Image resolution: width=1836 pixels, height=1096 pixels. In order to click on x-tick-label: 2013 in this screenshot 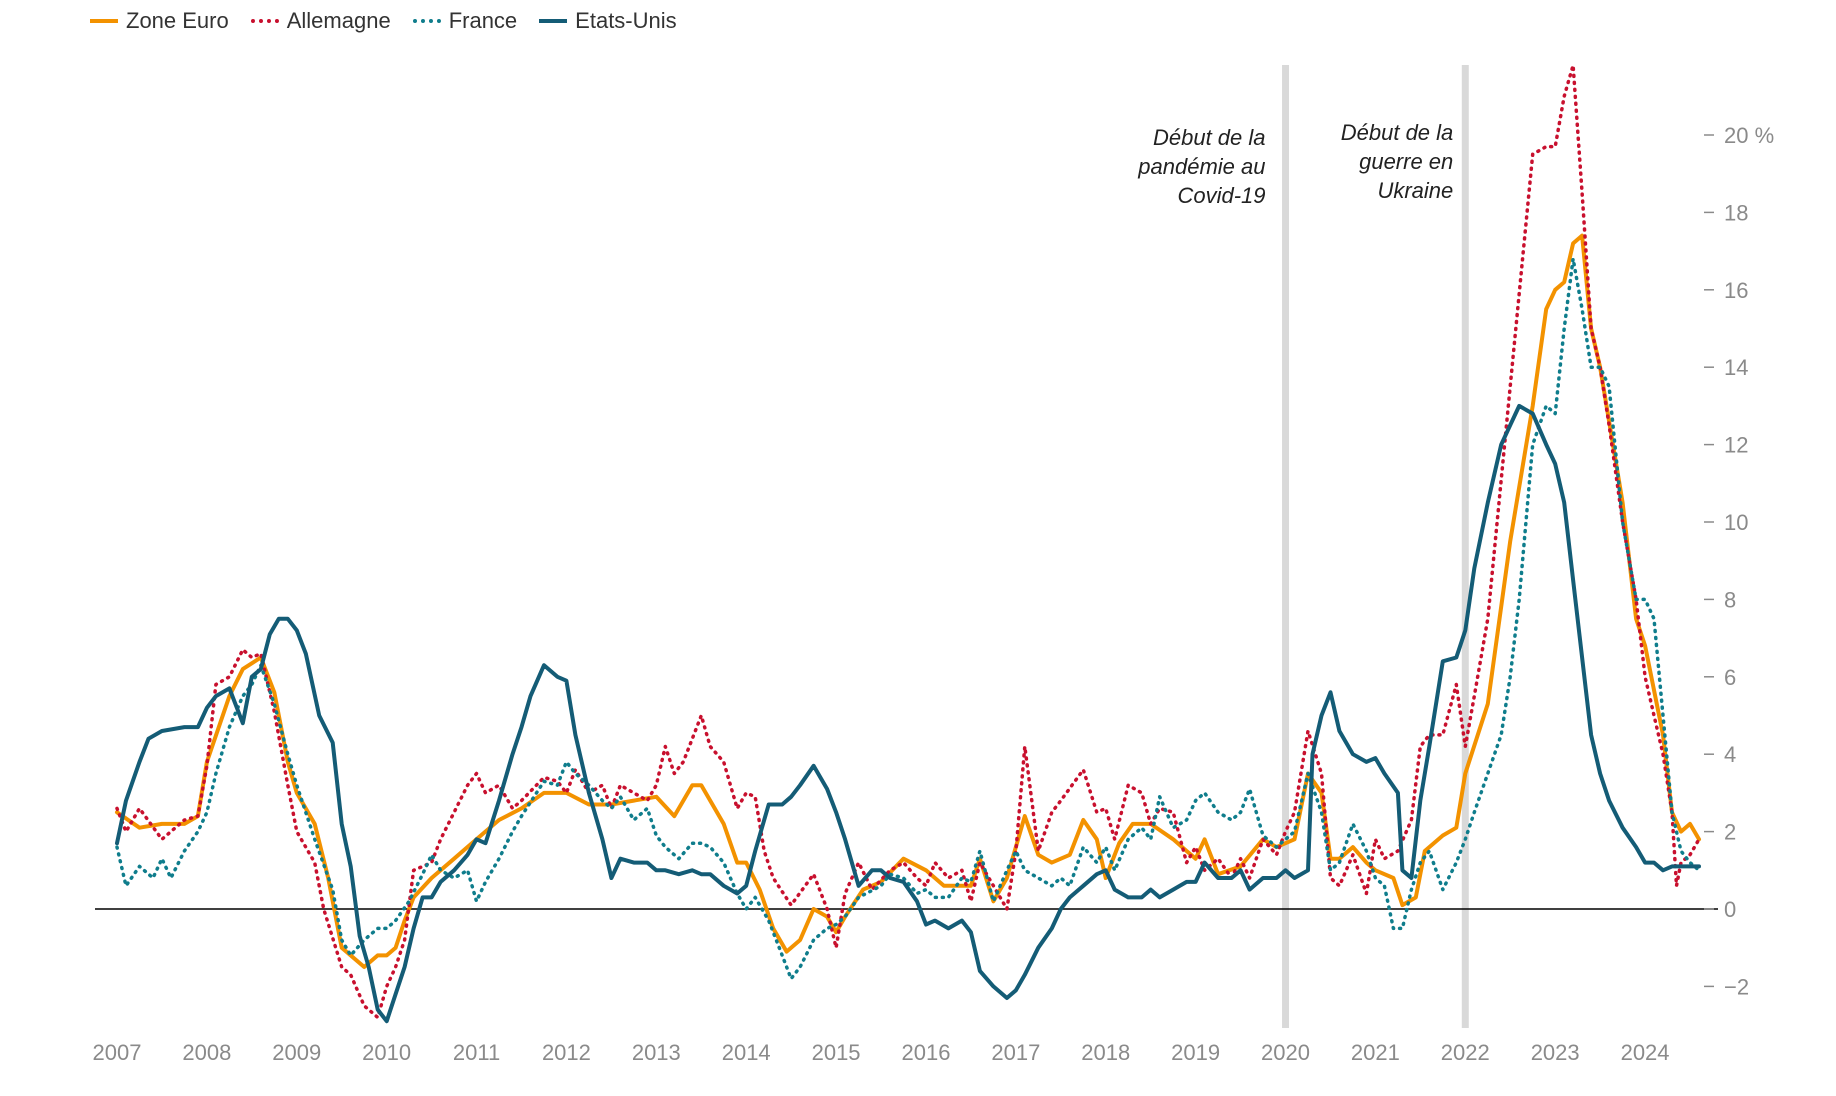, I will do `click(656, 1052)`.